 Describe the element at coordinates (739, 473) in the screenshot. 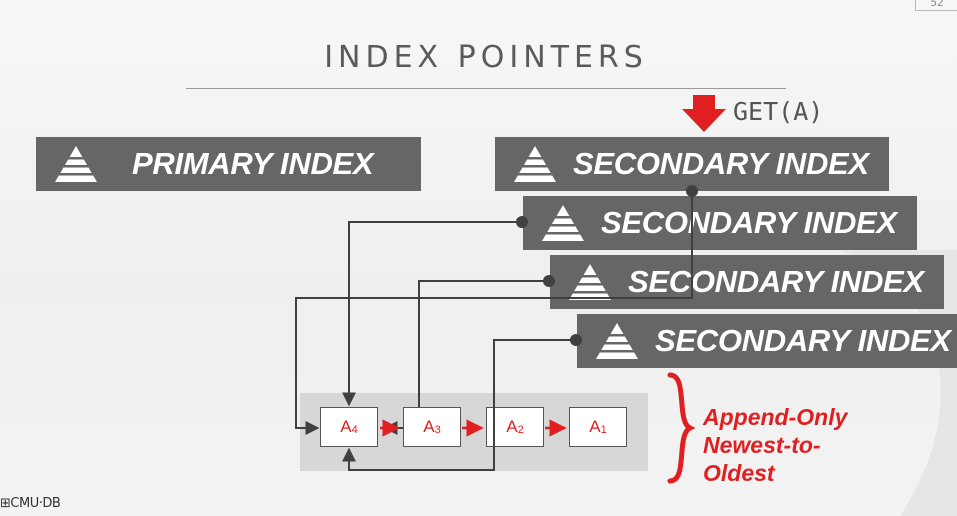

I see `note-line: Oldest` at that location.